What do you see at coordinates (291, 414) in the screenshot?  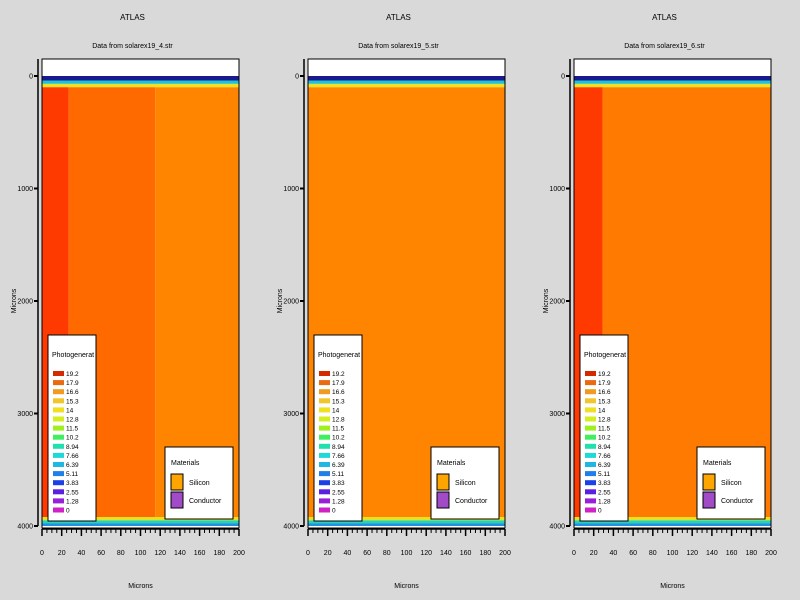 I see `y-tick-label: 3000` at bounding box center [291, 414].